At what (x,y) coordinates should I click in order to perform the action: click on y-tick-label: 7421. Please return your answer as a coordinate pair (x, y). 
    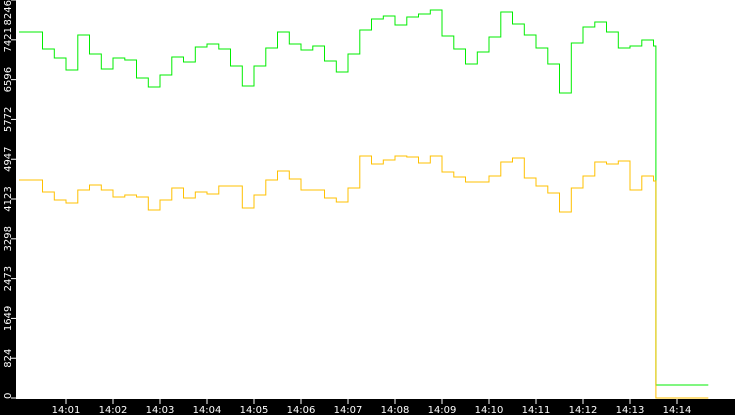
    Looking at the image, I should click on (8, 39).